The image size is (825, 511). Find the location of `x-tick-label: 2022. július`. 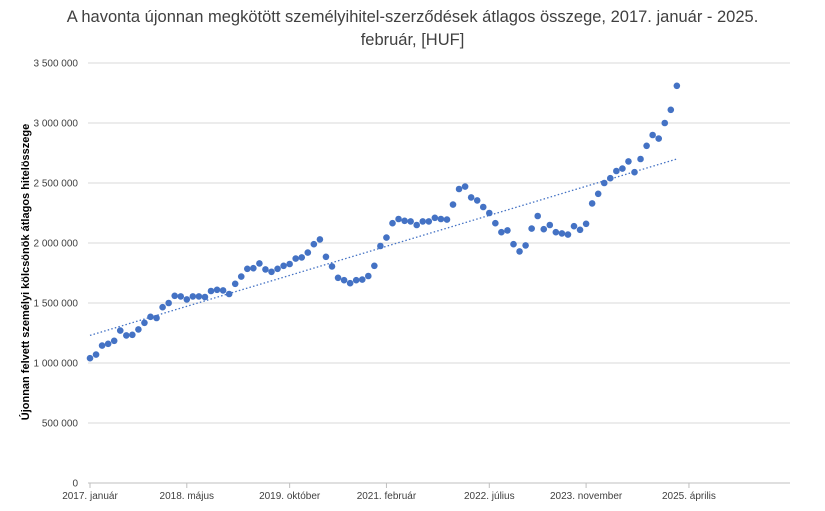

x-tick-label: 2022. július is located at coordinates (489, 496).